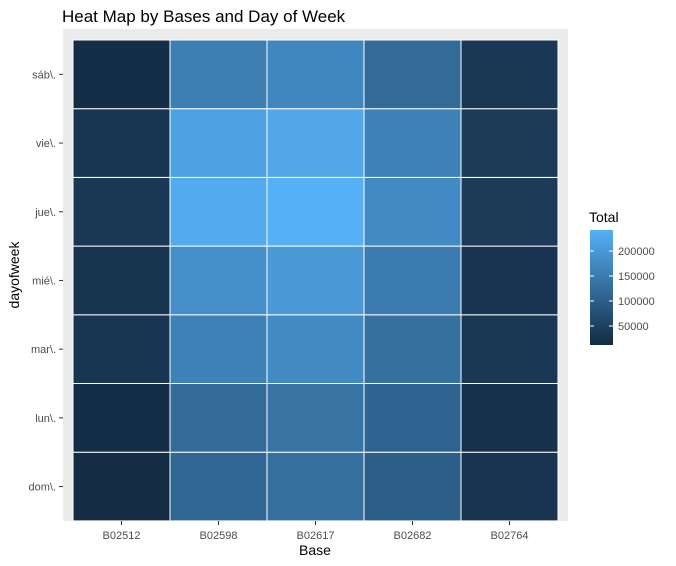 The height and width of the screenshot is (566, 676). What do you see at coordinates (601, 287) in the screenshot?
I see `legend-colorbar` at bounding box center [601, 287].